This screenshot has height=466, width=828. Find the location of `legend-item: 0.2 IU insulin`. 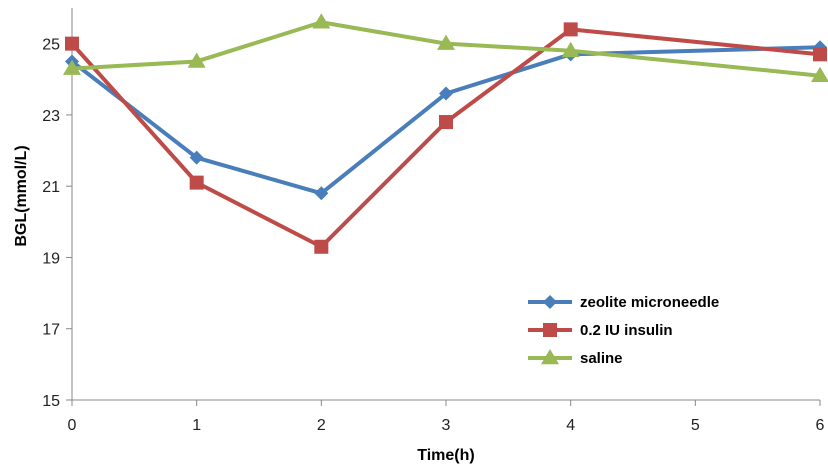

legend-item: 0.2 IU insulin is located at coordinates (600, 330).